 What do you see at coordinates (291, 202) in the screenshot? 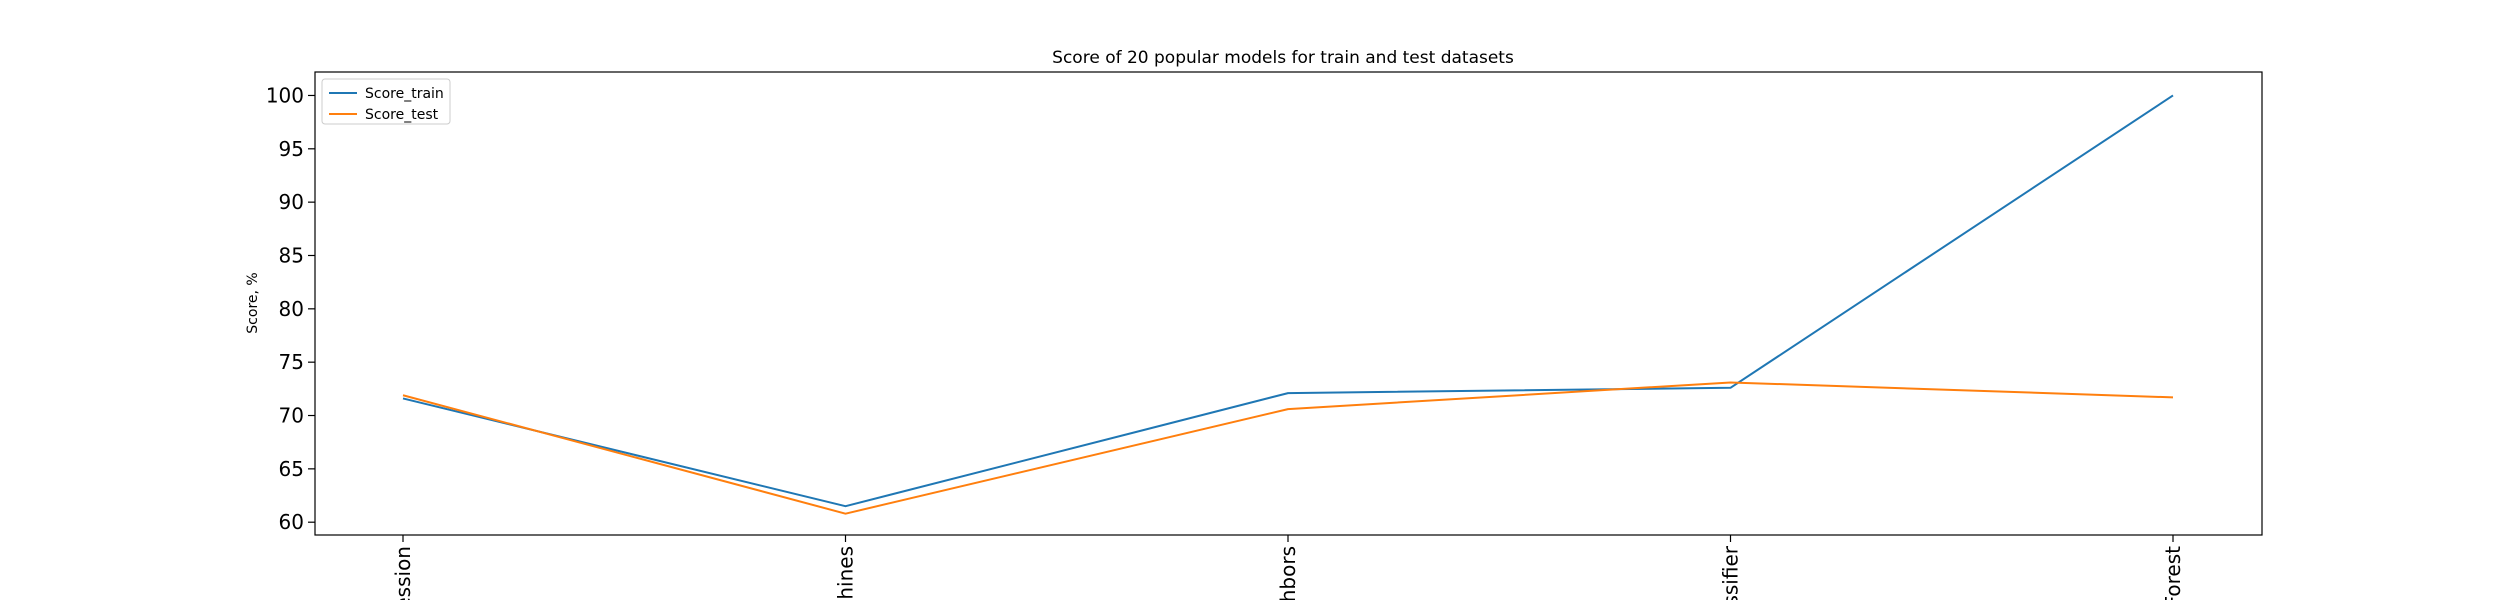
I see `y-tick-label: 90` at bounding box center [291, 202].